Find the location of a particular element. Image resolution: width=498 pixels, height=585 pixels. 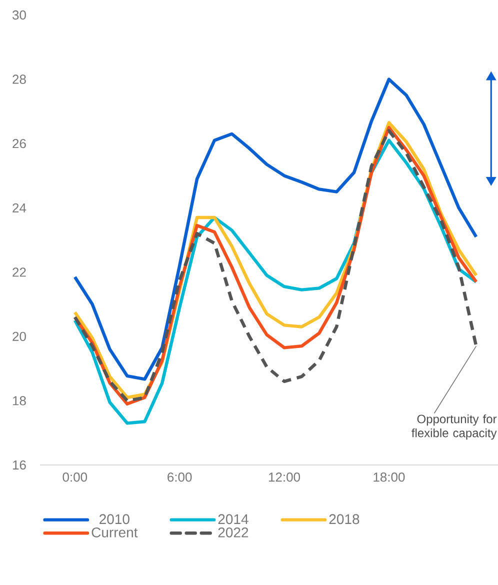

y-tick-label: 26 is located at coordinates (19, 143).